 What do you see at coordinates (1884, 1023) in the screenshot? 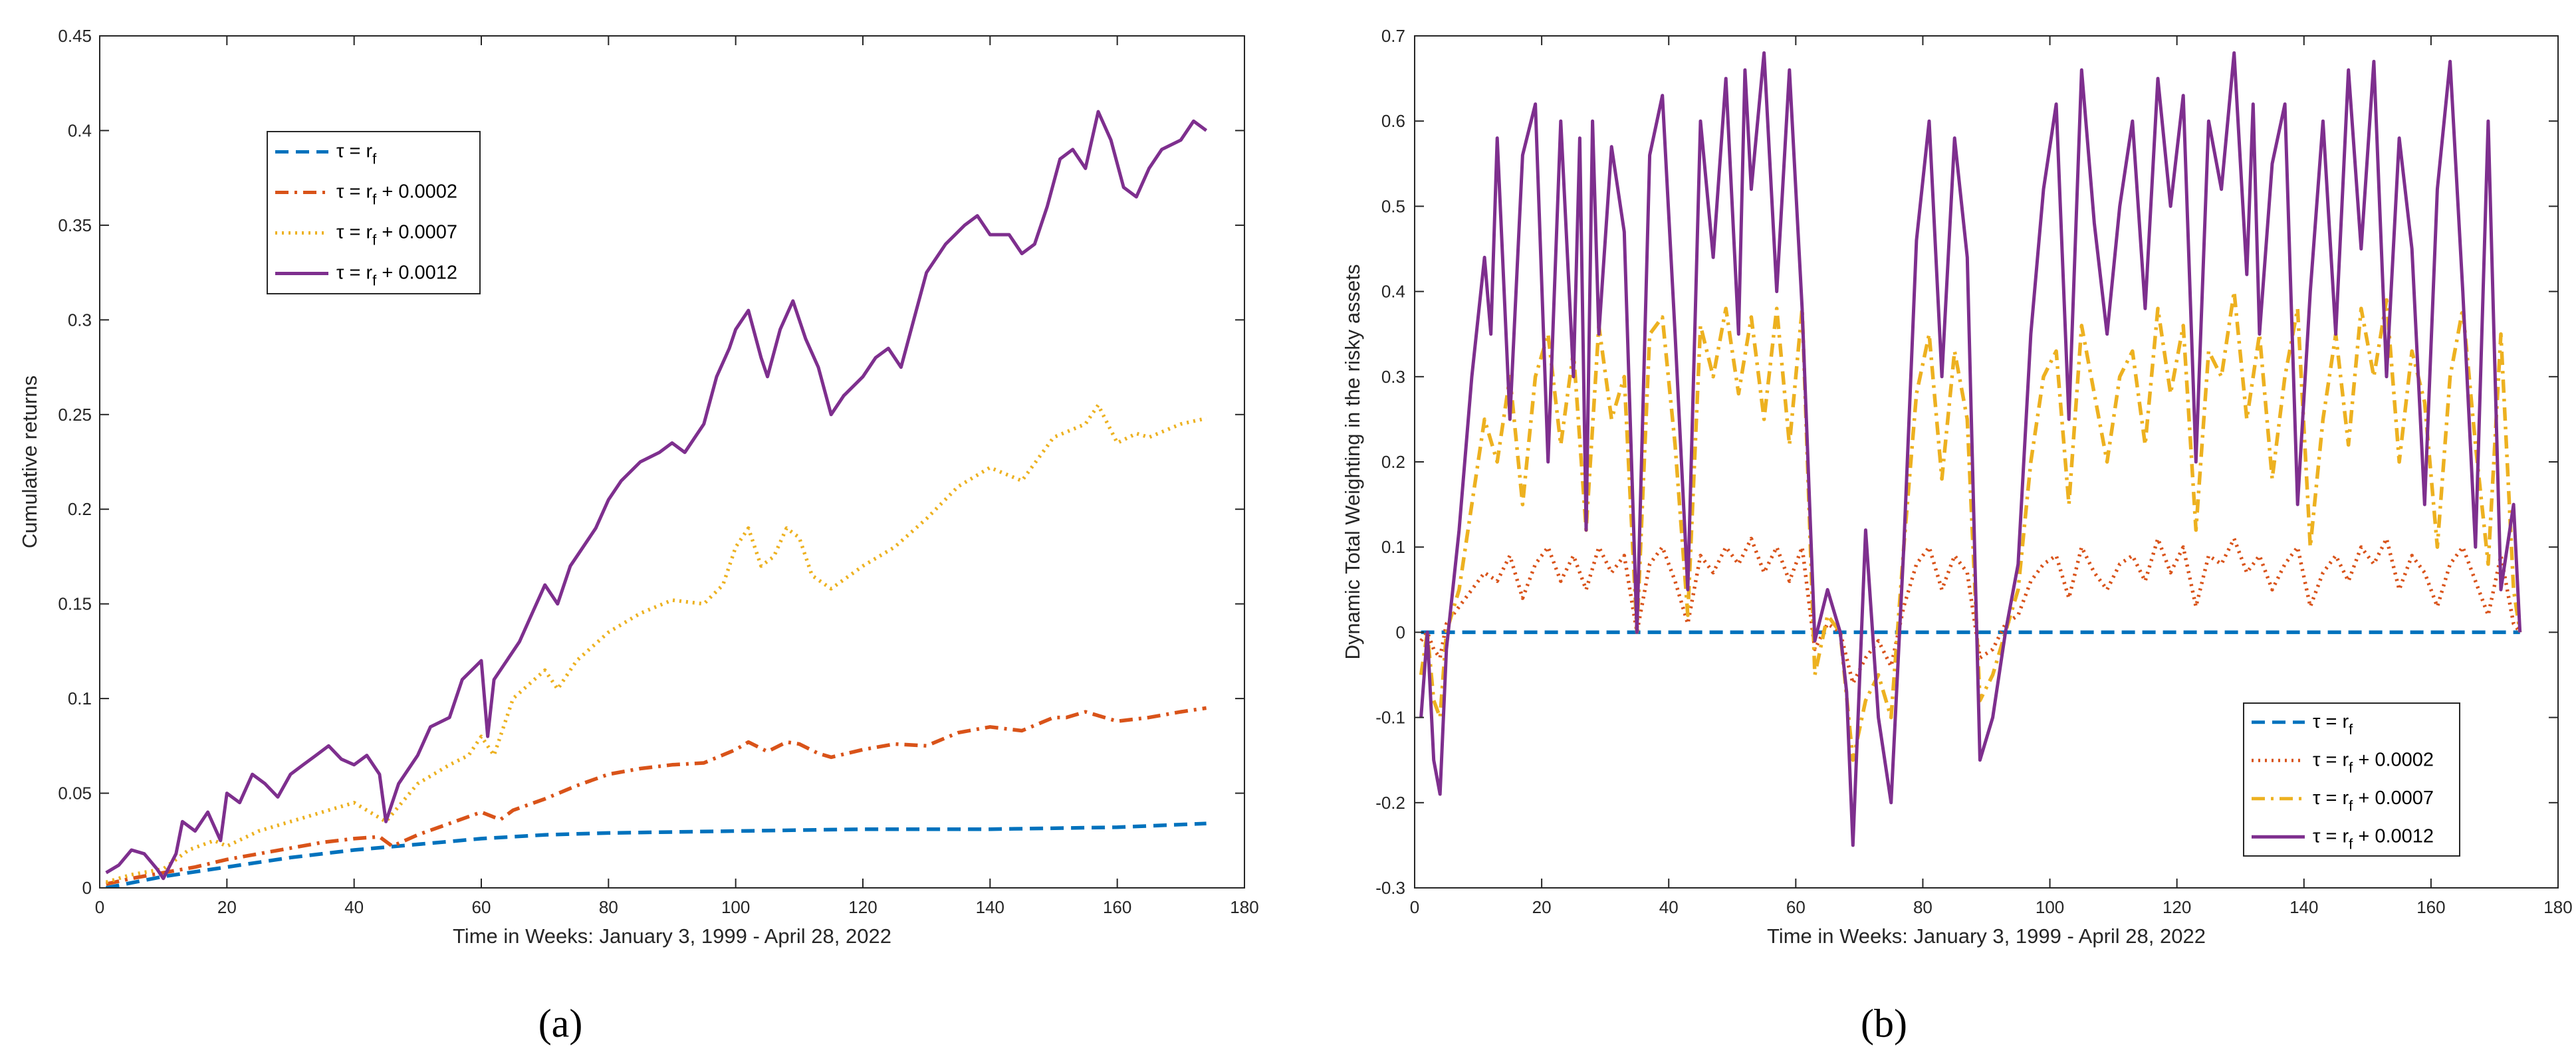
I see `panel-caption-b: (b)` at bounding box center [1884, 1023].